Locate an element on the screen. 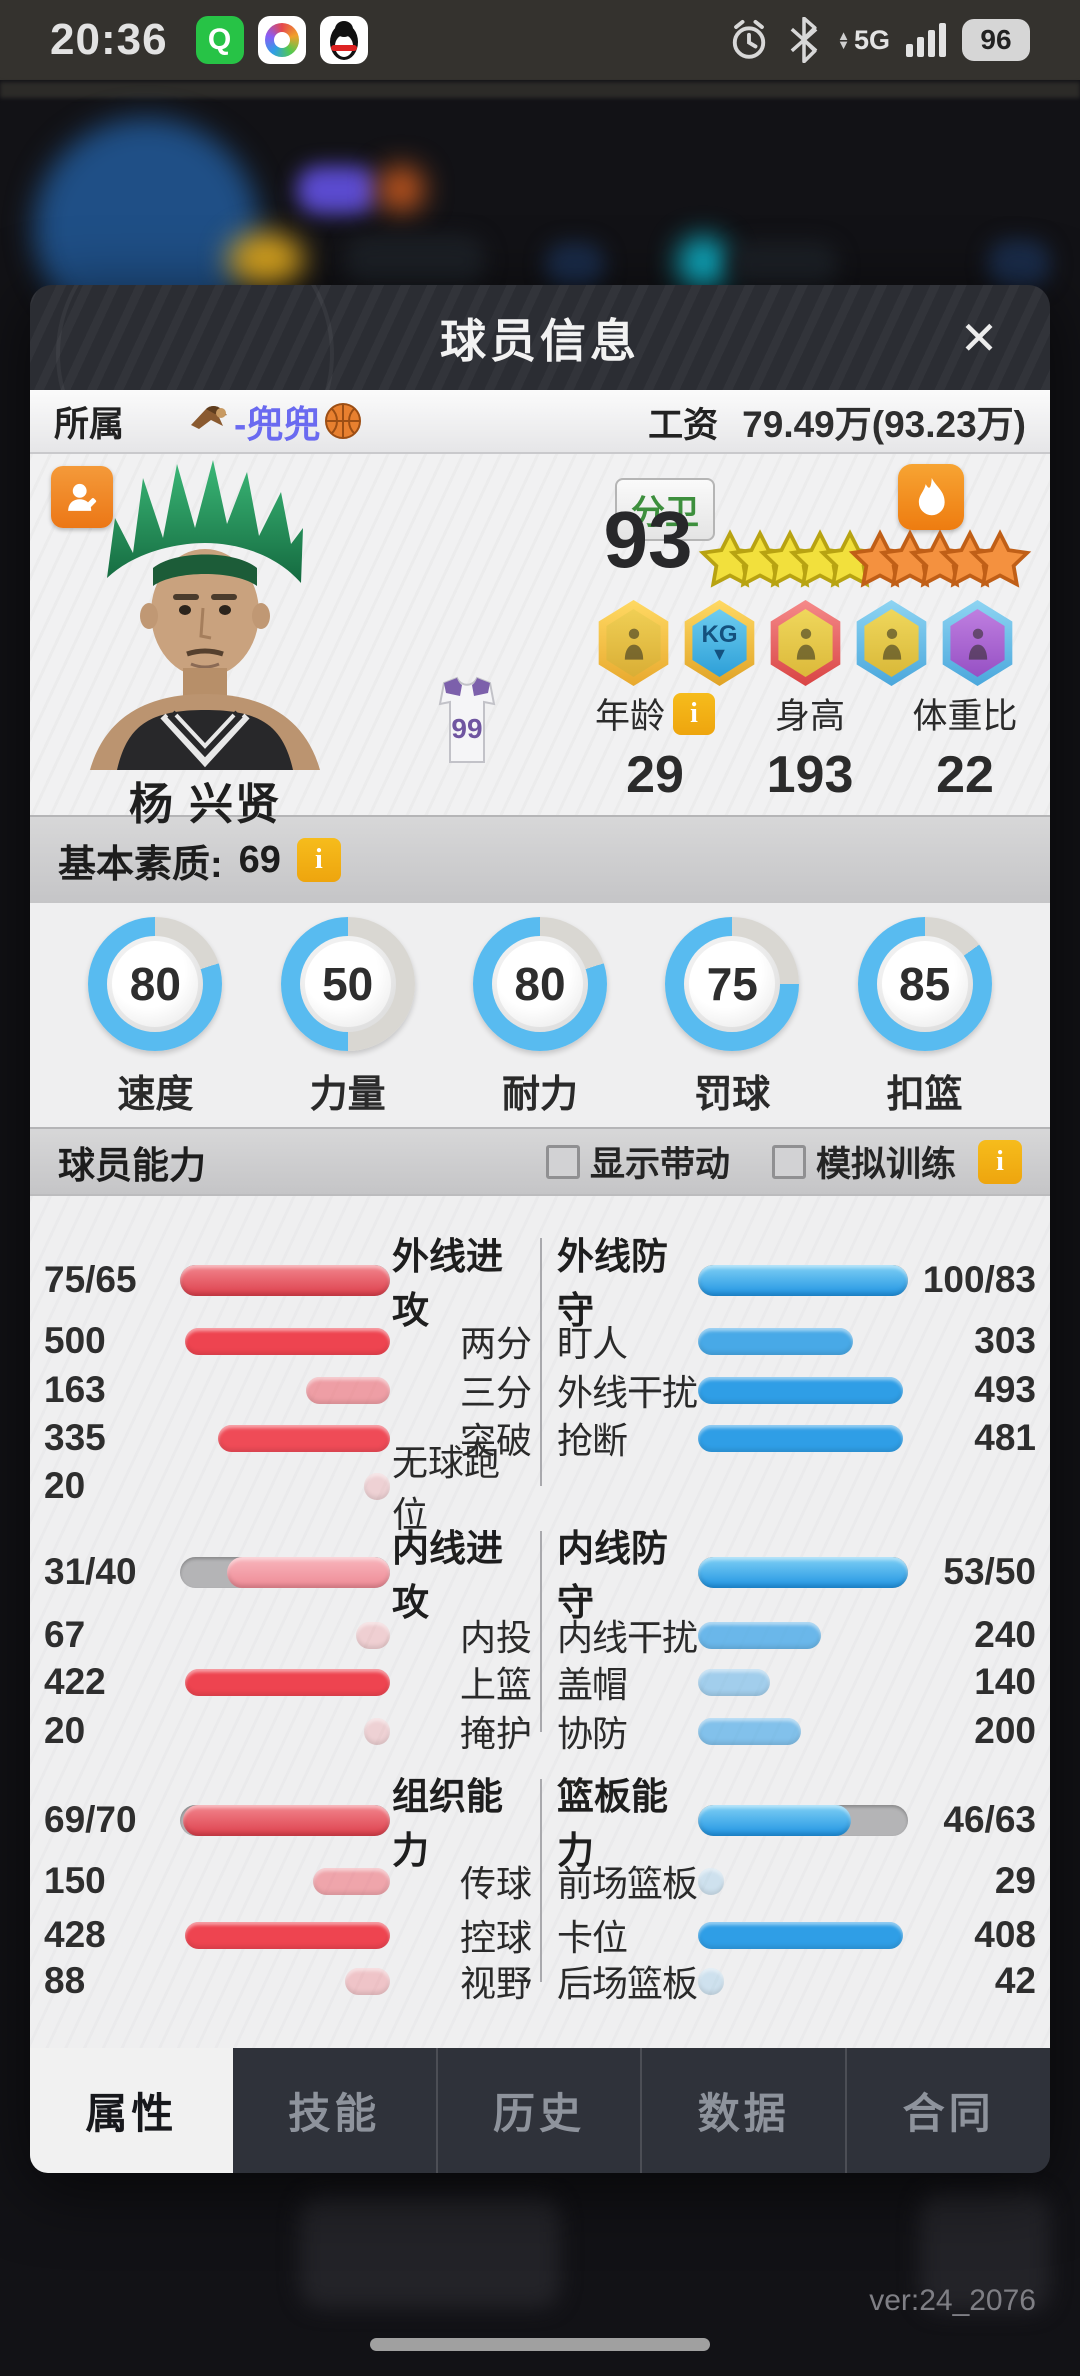  attribute-label: 年龄 is located at coordinates (629, 716).